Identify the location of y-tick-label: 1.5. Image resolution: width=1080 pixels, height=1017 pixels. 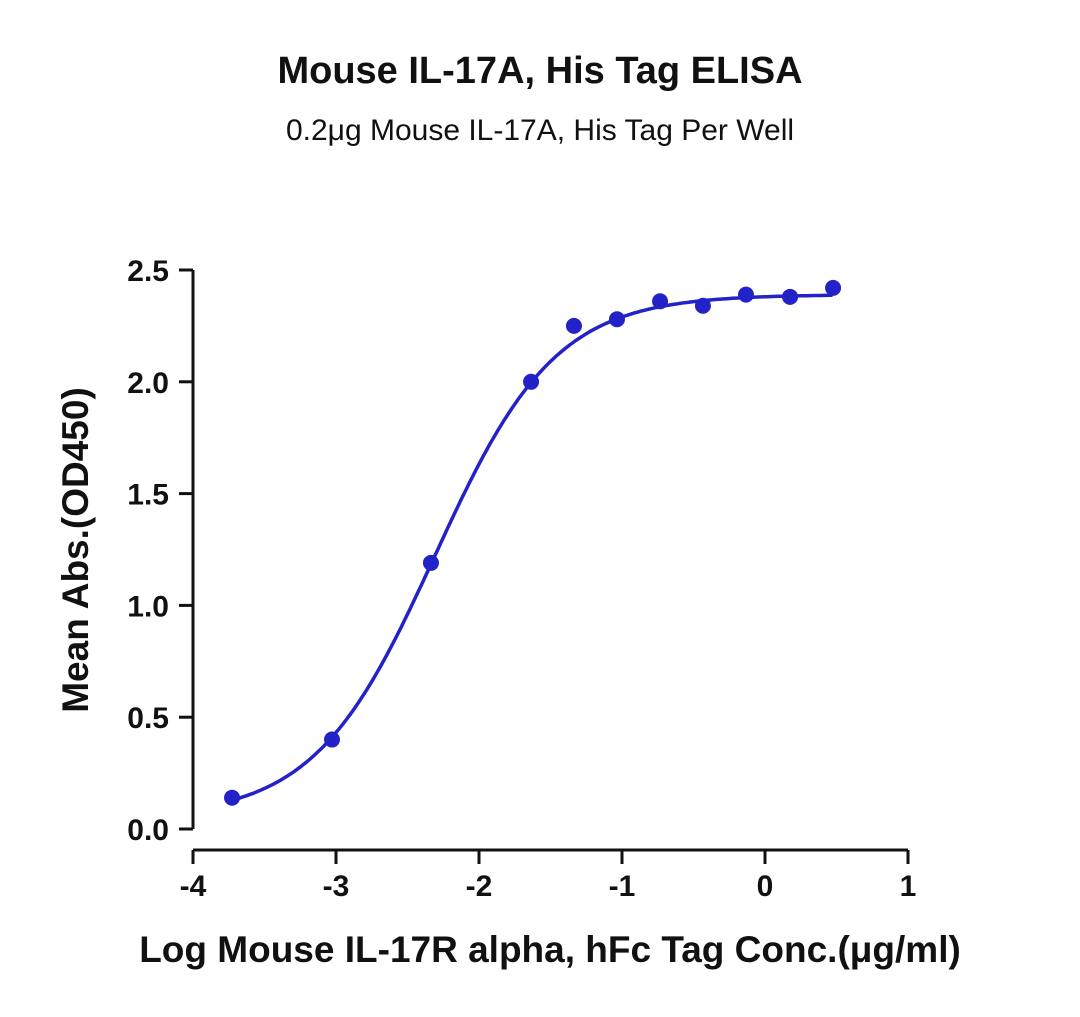
(148, 495).